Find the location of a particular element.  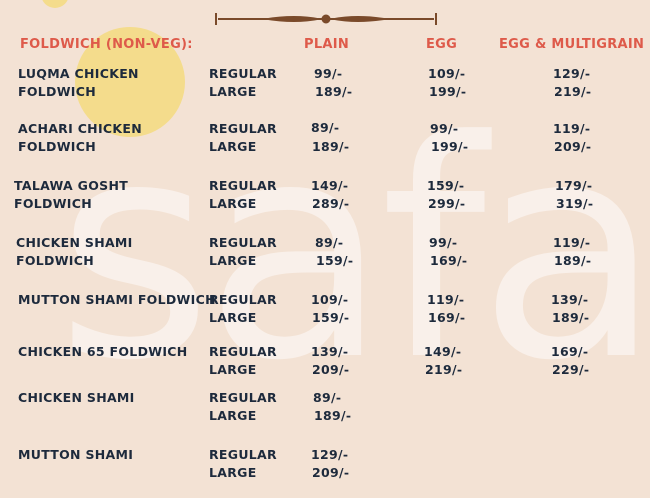

price: 179/- is located at coordinates (574, 185).